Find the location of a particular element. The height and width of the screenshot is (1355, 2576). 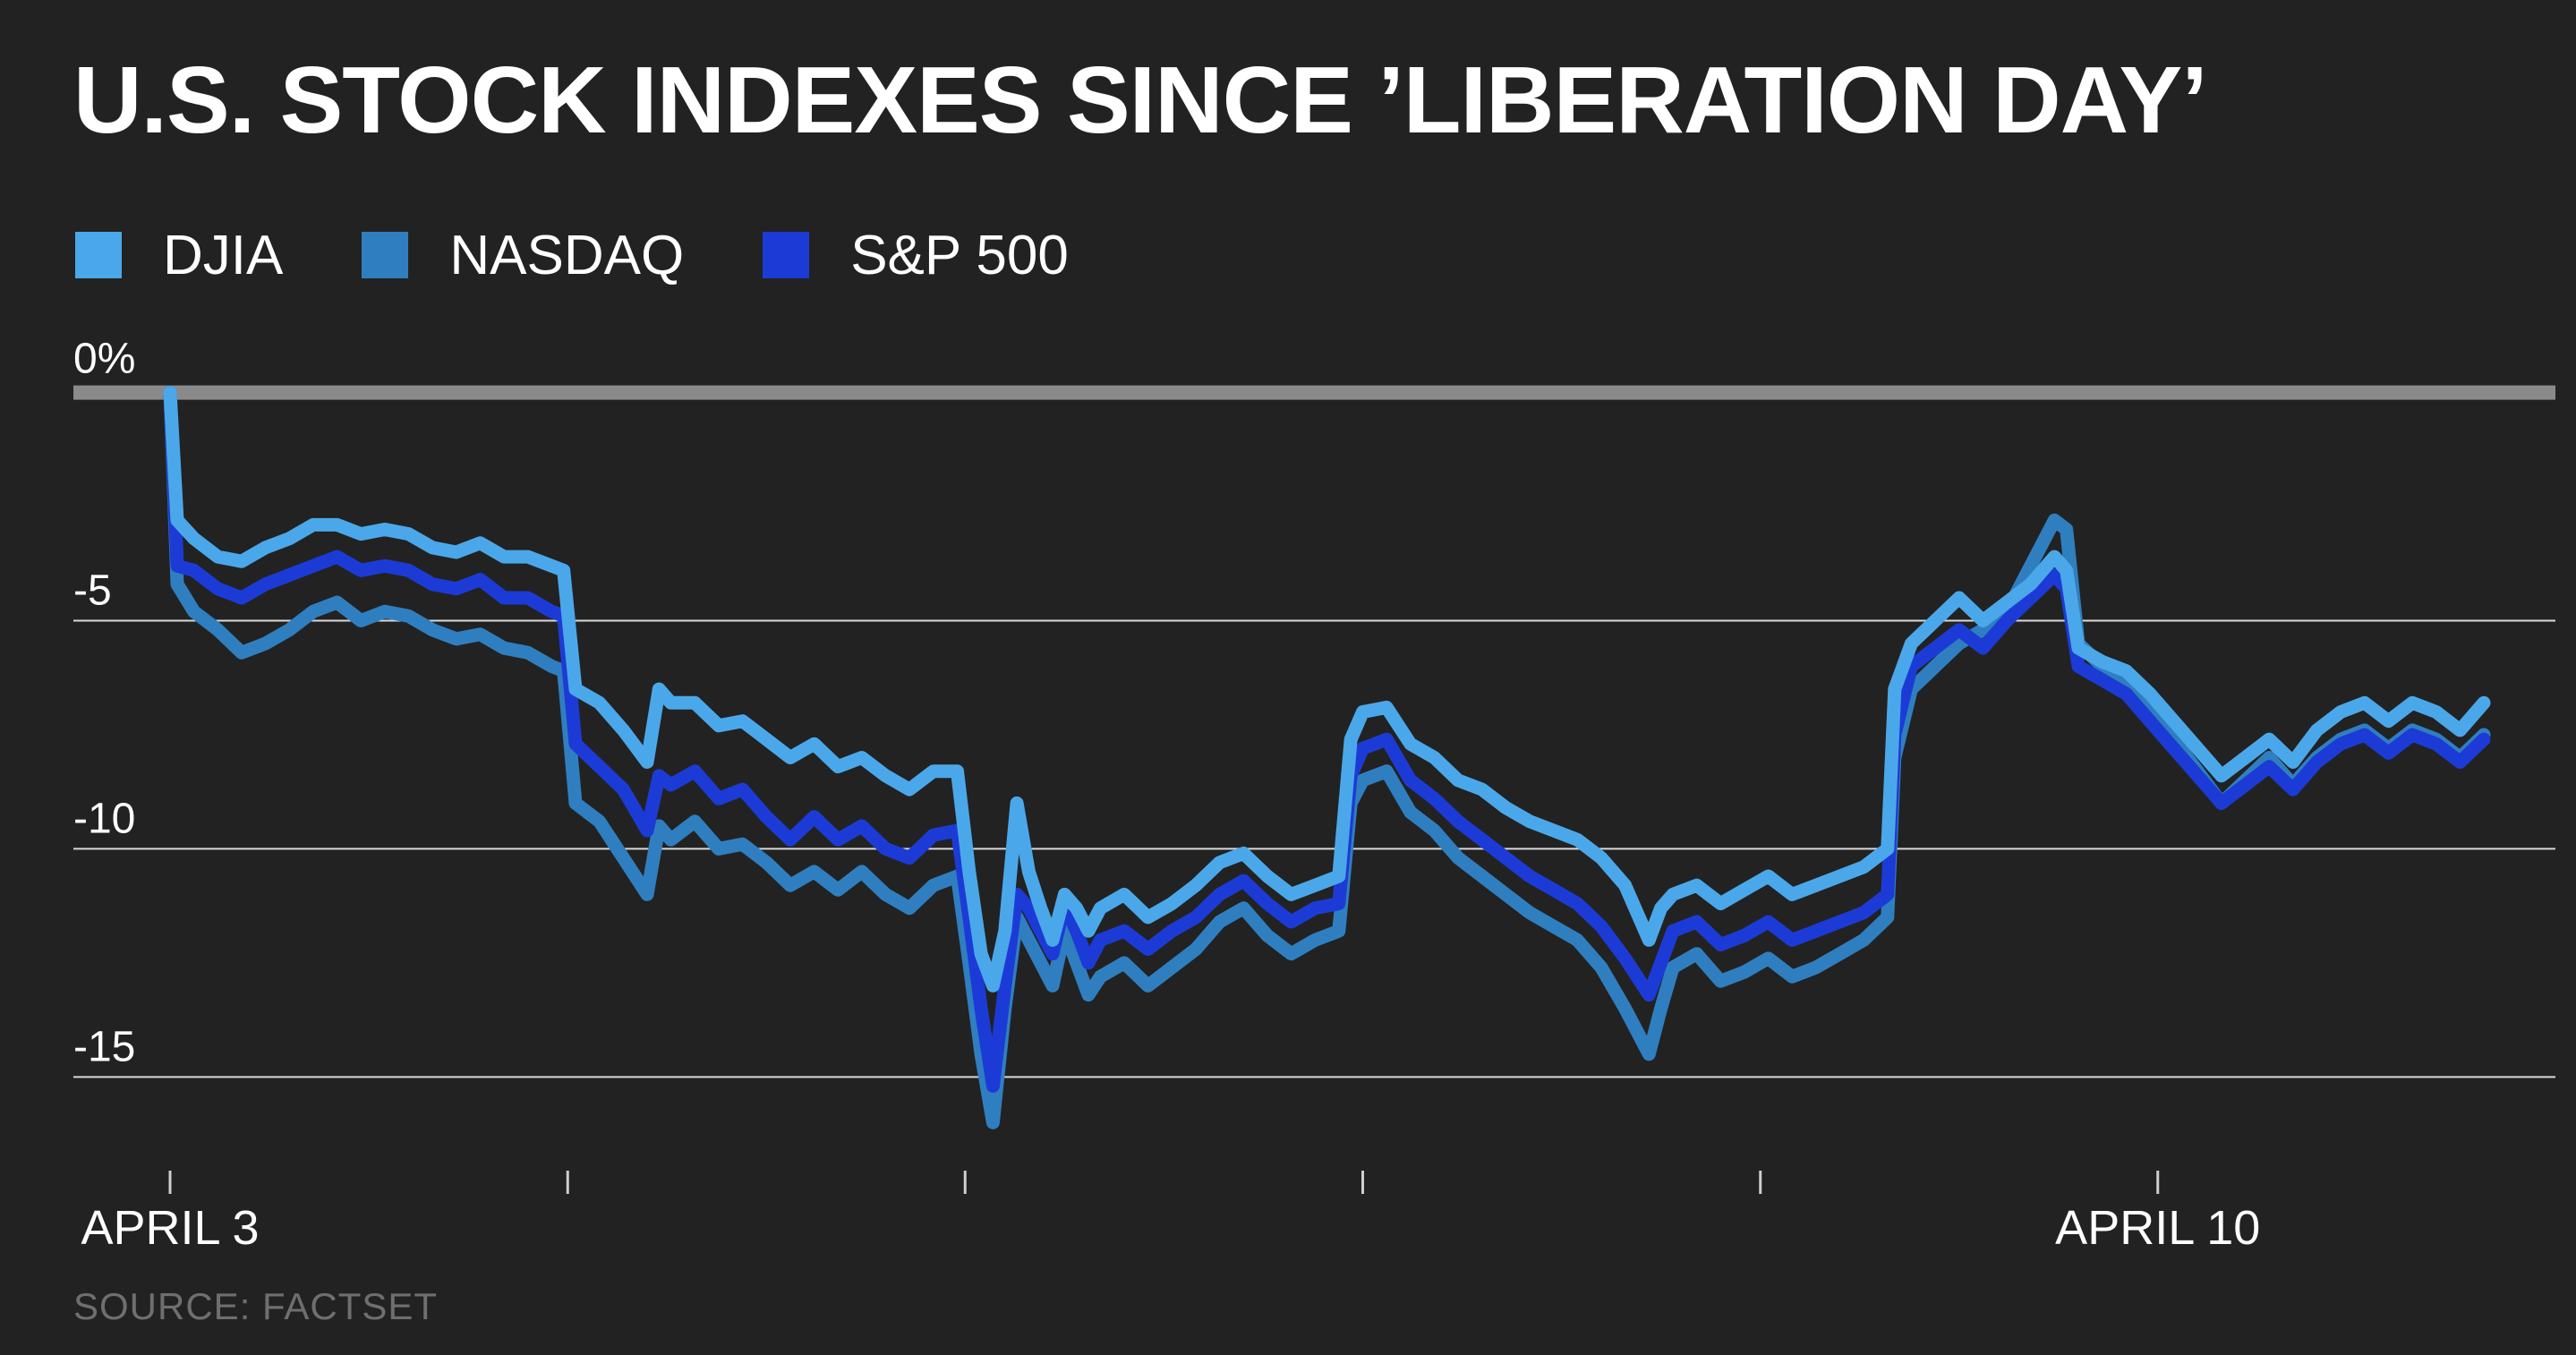

y-tick-label-1: -5 is located at coordinates (92, 591).